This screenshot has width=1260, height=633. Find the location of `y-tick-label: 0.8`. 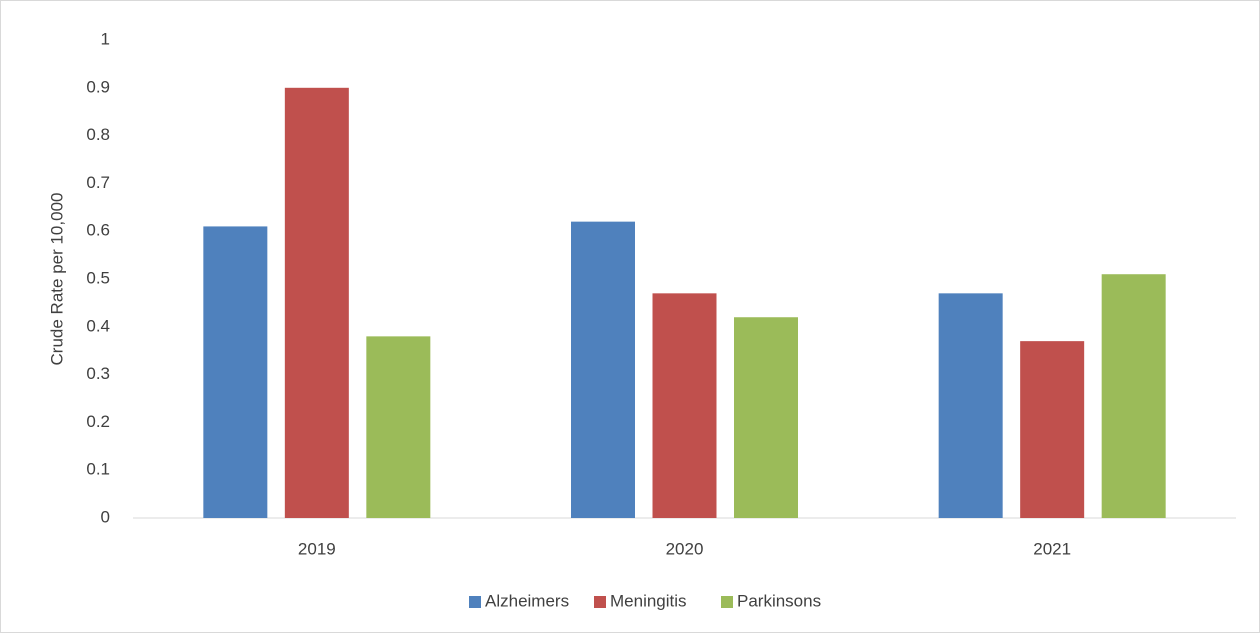

y-tick-label: 0.8 is located at coordinates (98, 134).